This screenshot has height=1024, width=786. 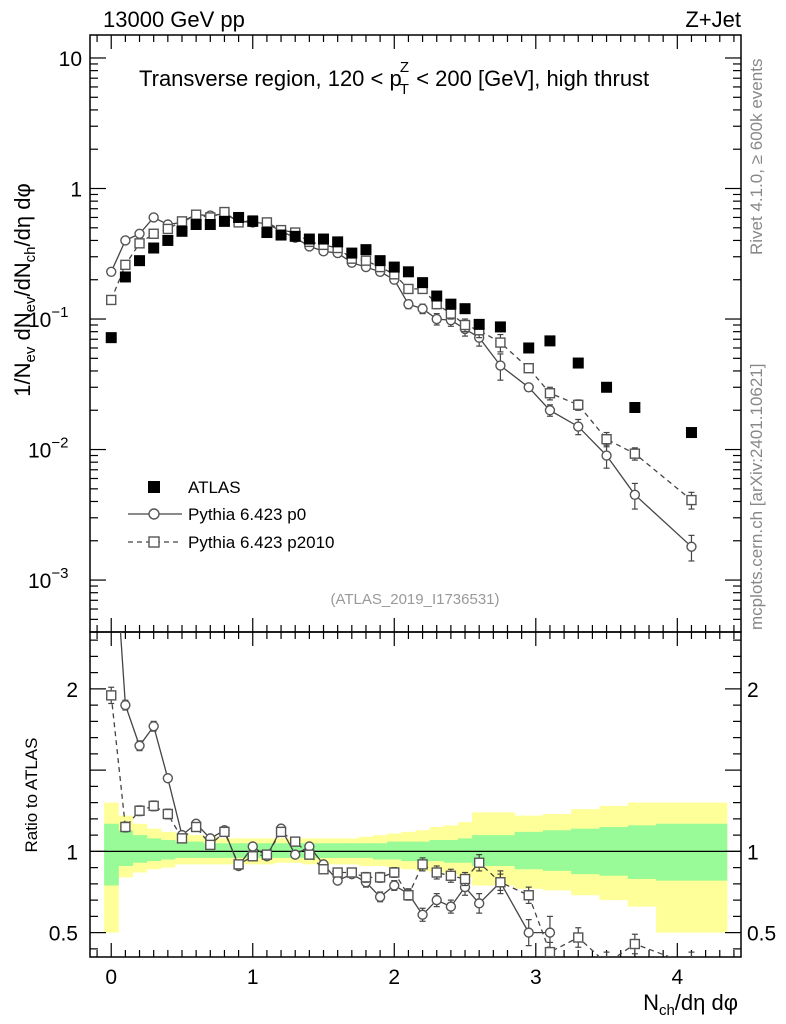 What do you see at coordinates (247, 514) in the screenshot?
I see `legend-label-p0: Pythia 6.423 p0` at bounding box center [247, 514].